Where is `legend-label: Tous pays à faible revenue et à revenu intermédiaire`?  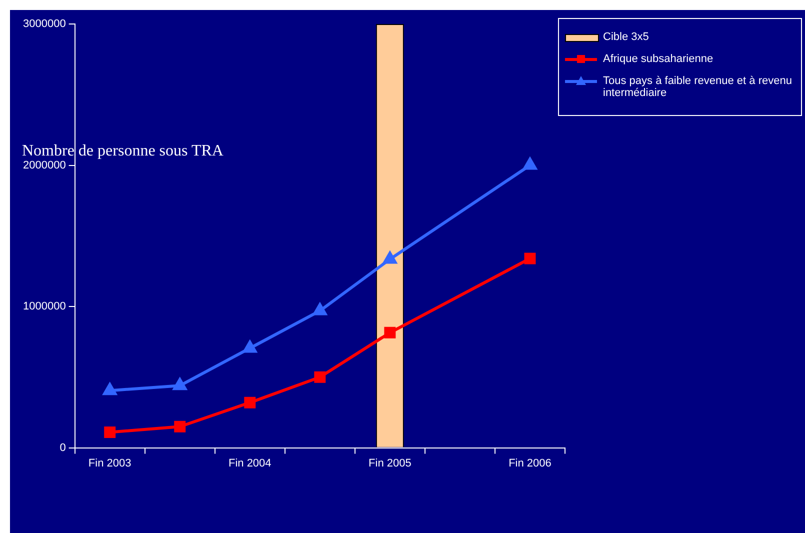 legend-label: Tous pays à faible revenue et à revenu intermédiaire is located at coordinates (698, 87).